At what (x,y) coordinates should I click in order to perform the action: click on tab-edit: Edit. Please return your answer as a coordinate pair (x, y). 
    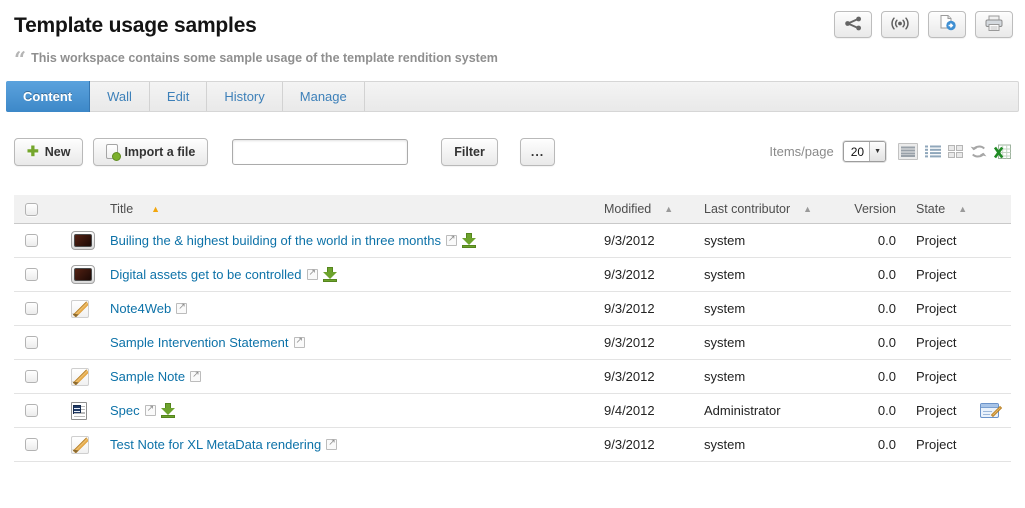
    Looking at the image, I should click on (179, 96).